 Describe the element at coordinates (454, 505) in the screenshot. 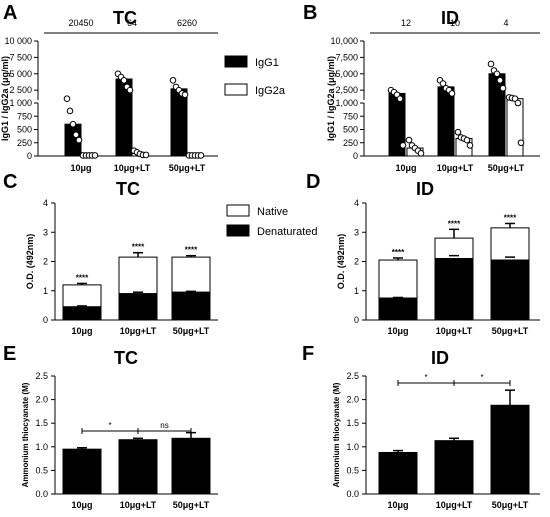

I see `panel-f-x-tick-label: 10μg+LT` at that location.